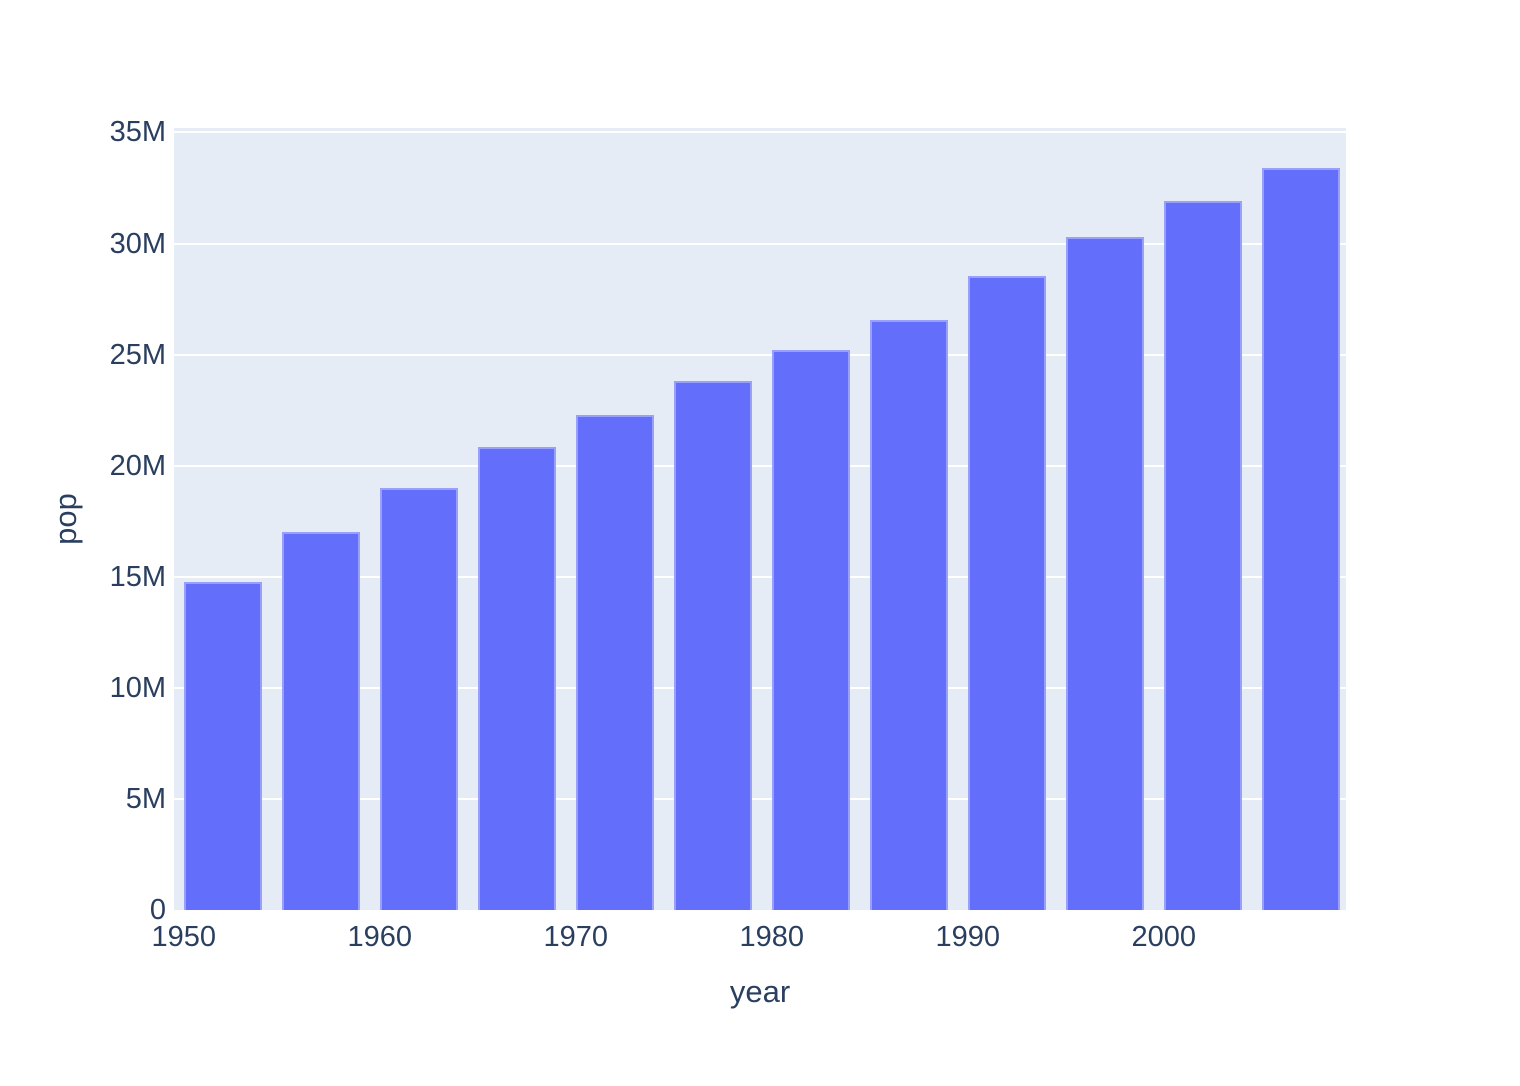 This screenshot has width=1520, height=1086. Describe the element at coordinates (760, 687) in the screenshot. I see `gridline-y-10M` at that location.